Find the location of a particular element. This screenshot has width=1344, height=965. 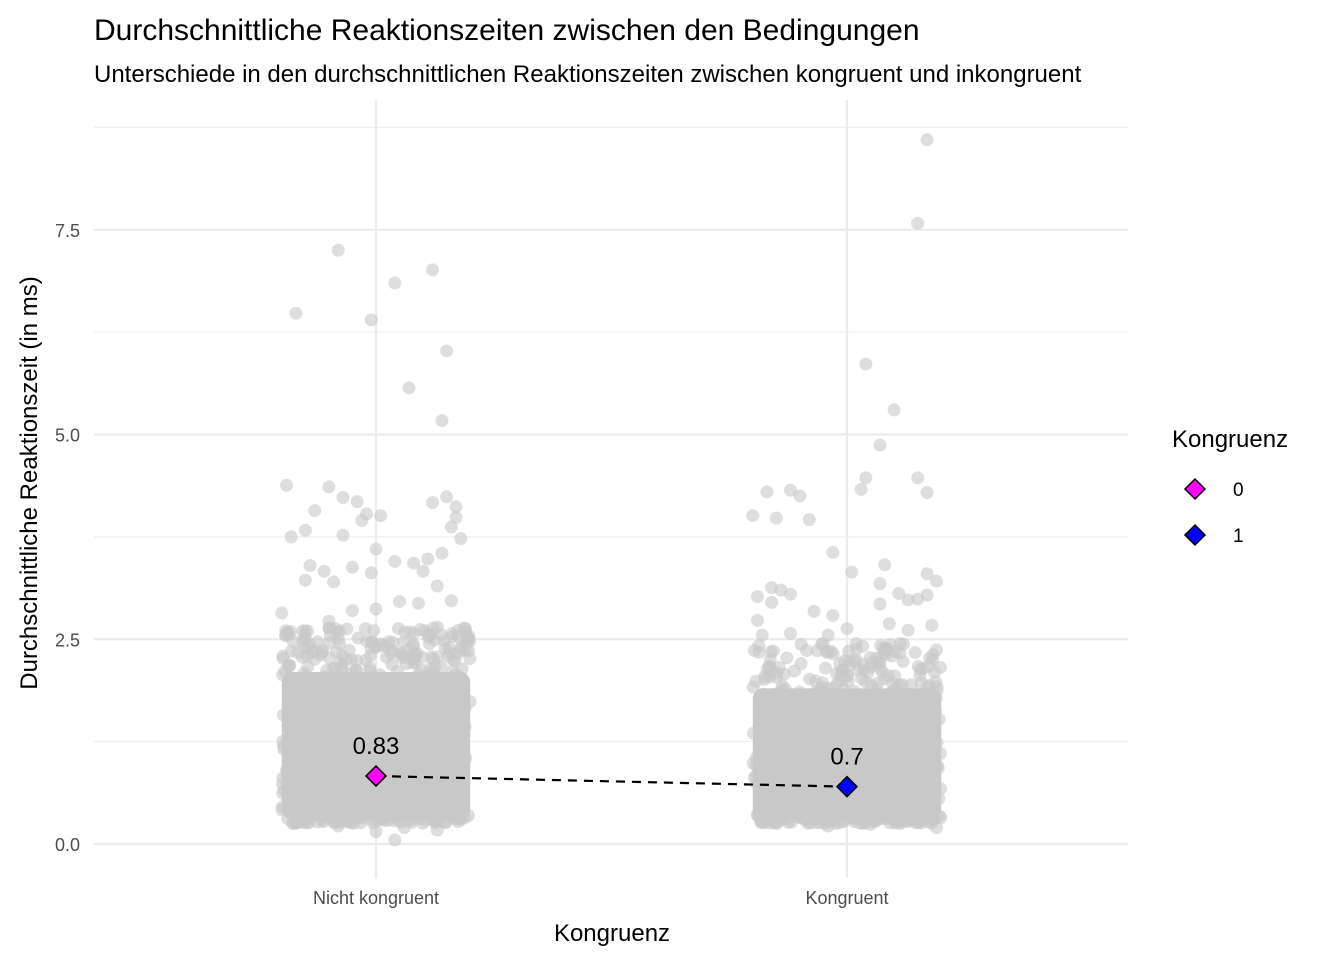

y-tick-label: 7.5 is located at coordinates (67, 231).